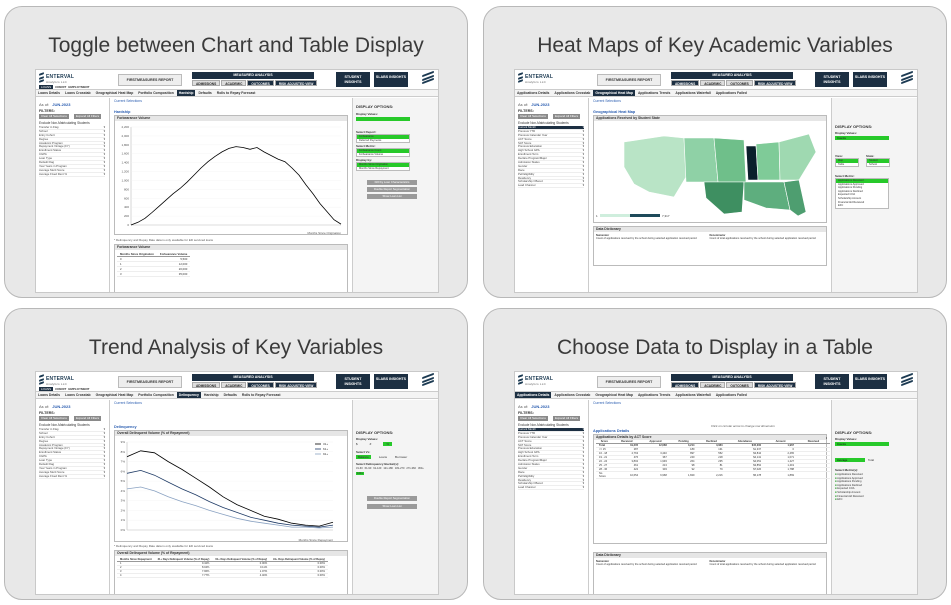 Image resolution: width=951 pixels, height=605 pixels. Describe the element at coordinates (383, 457) in the screenshot. I see `option-loans: Loans` at that location.